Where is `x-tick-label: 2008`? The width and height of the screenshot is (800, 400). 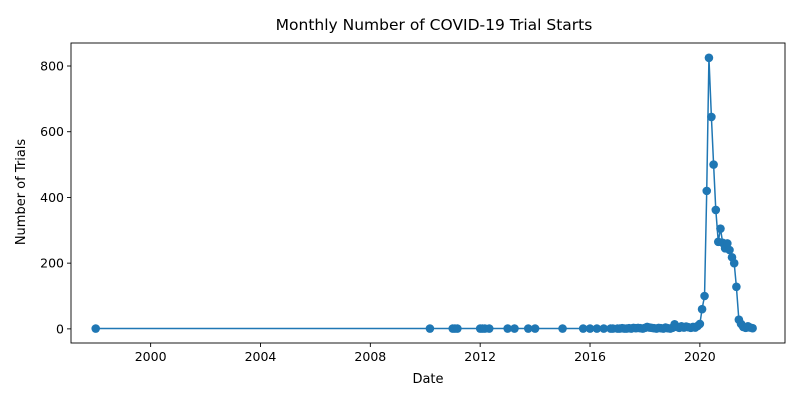
x-tick-label: 2008 is located at coordinates (370, 356).